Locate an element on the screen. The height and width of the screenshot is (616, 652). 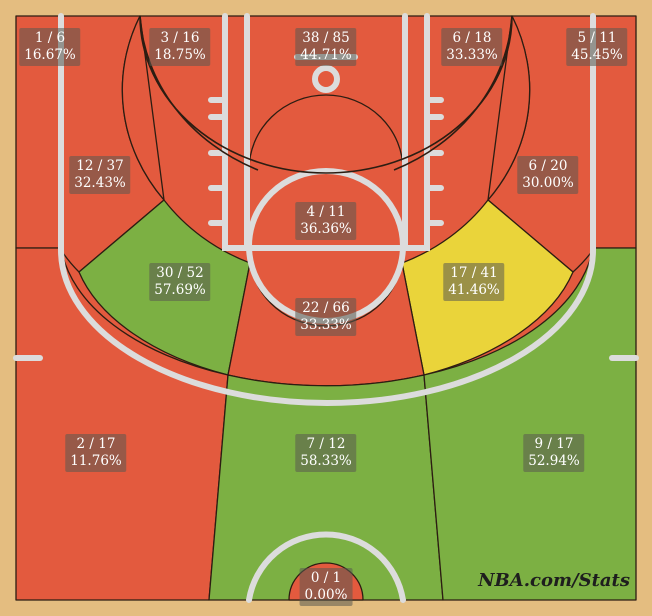
rim is located at coordinates (326, 79).